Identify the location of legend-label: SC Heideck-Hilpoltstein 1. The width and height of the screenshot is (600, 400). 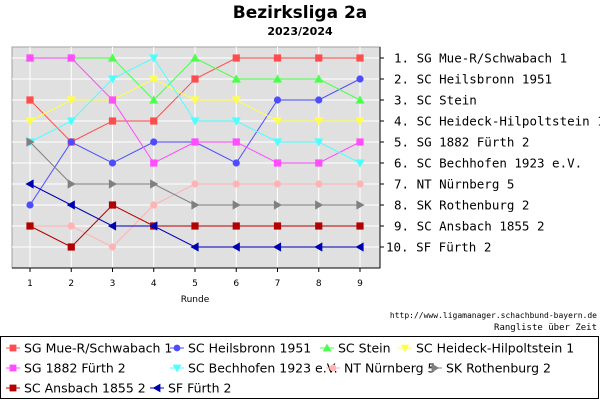
(495, 348).